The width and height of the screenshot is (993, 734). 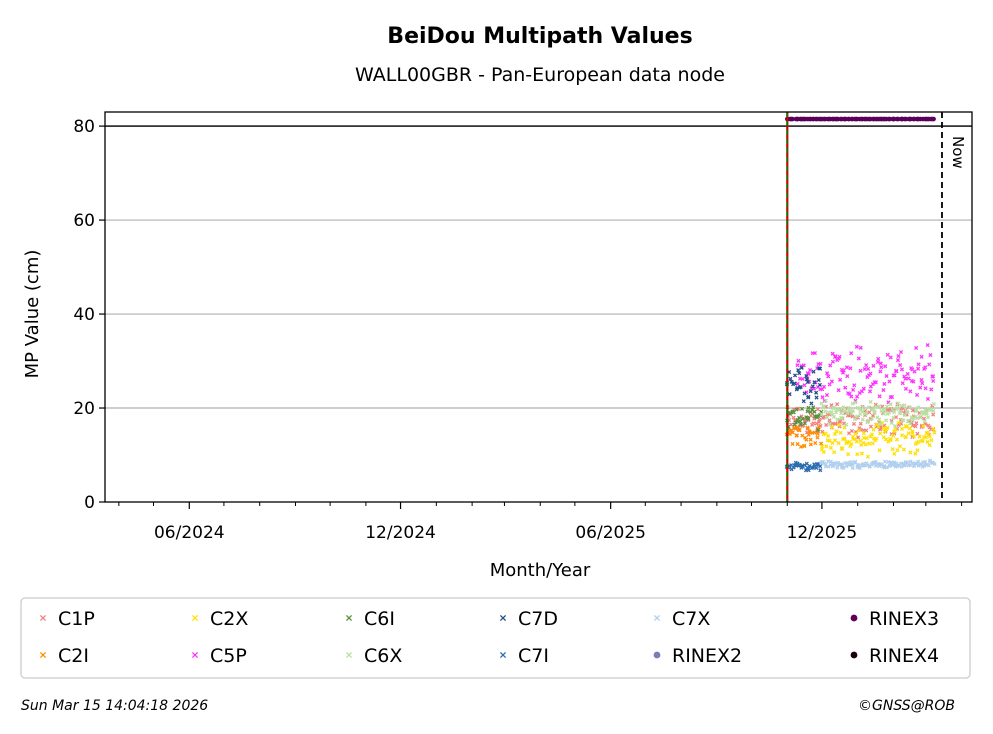 I want to click on y-tick-label: 0, so click(x=89, y=503).